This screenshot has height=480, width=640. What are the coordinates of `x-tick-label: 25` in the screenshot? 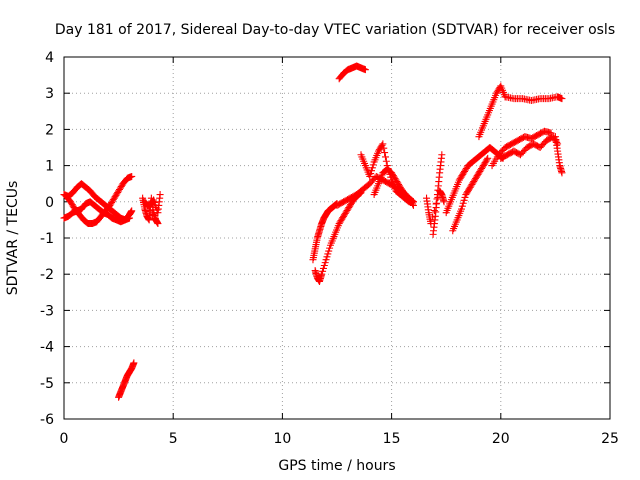 It's located at (610, 439).